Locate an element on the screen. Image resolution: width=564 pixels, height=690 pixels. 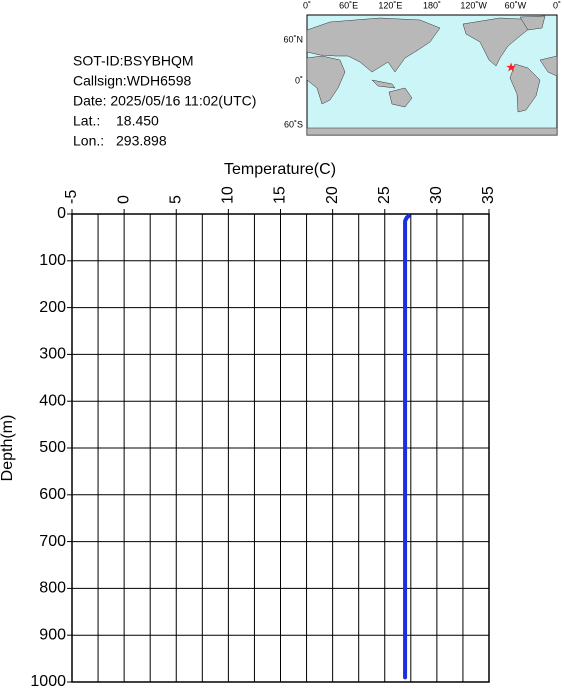
x-tick-label: 5 is located at coordinates (175, 199).